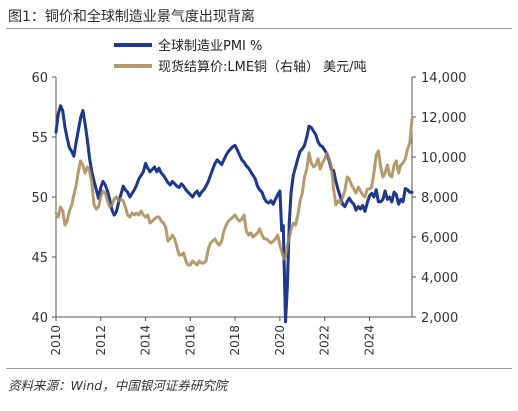  Describe the element at coordinates (369, 340) in the screenshot. I see `x-tick-label: 2024` at that location.